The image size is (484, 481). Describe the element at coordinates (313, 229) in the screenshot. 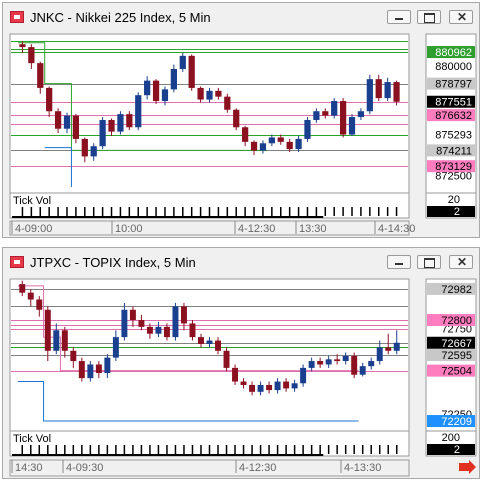

I see `time-label: 13:30` at that location.